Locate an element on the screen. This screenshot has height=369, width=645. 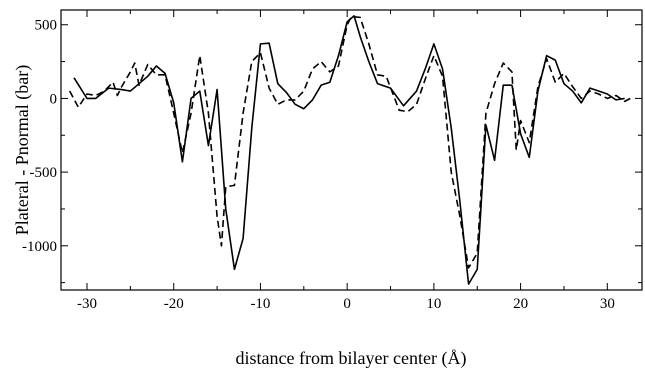
y-tick-label: -500 is located at coordinates (44, 173).